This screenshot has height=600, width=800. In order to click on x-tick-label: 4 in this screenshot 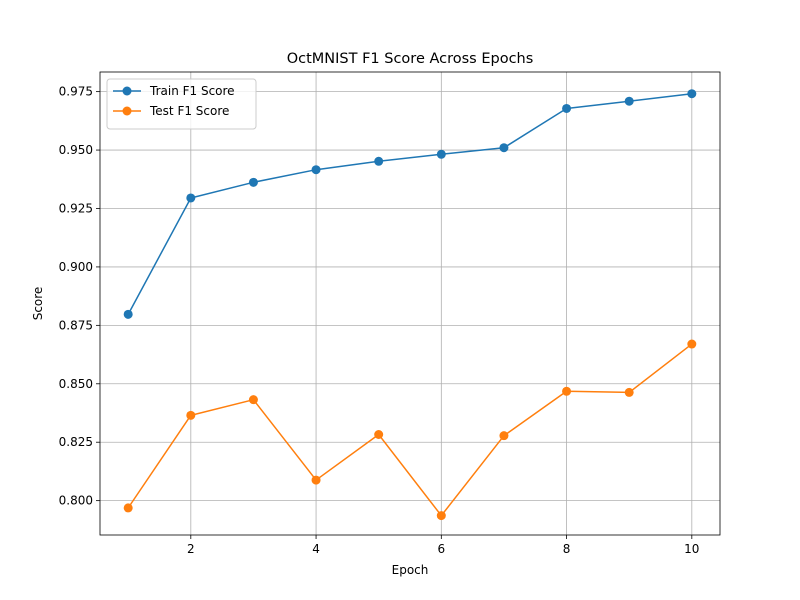, I will do `click(316, 549)`.